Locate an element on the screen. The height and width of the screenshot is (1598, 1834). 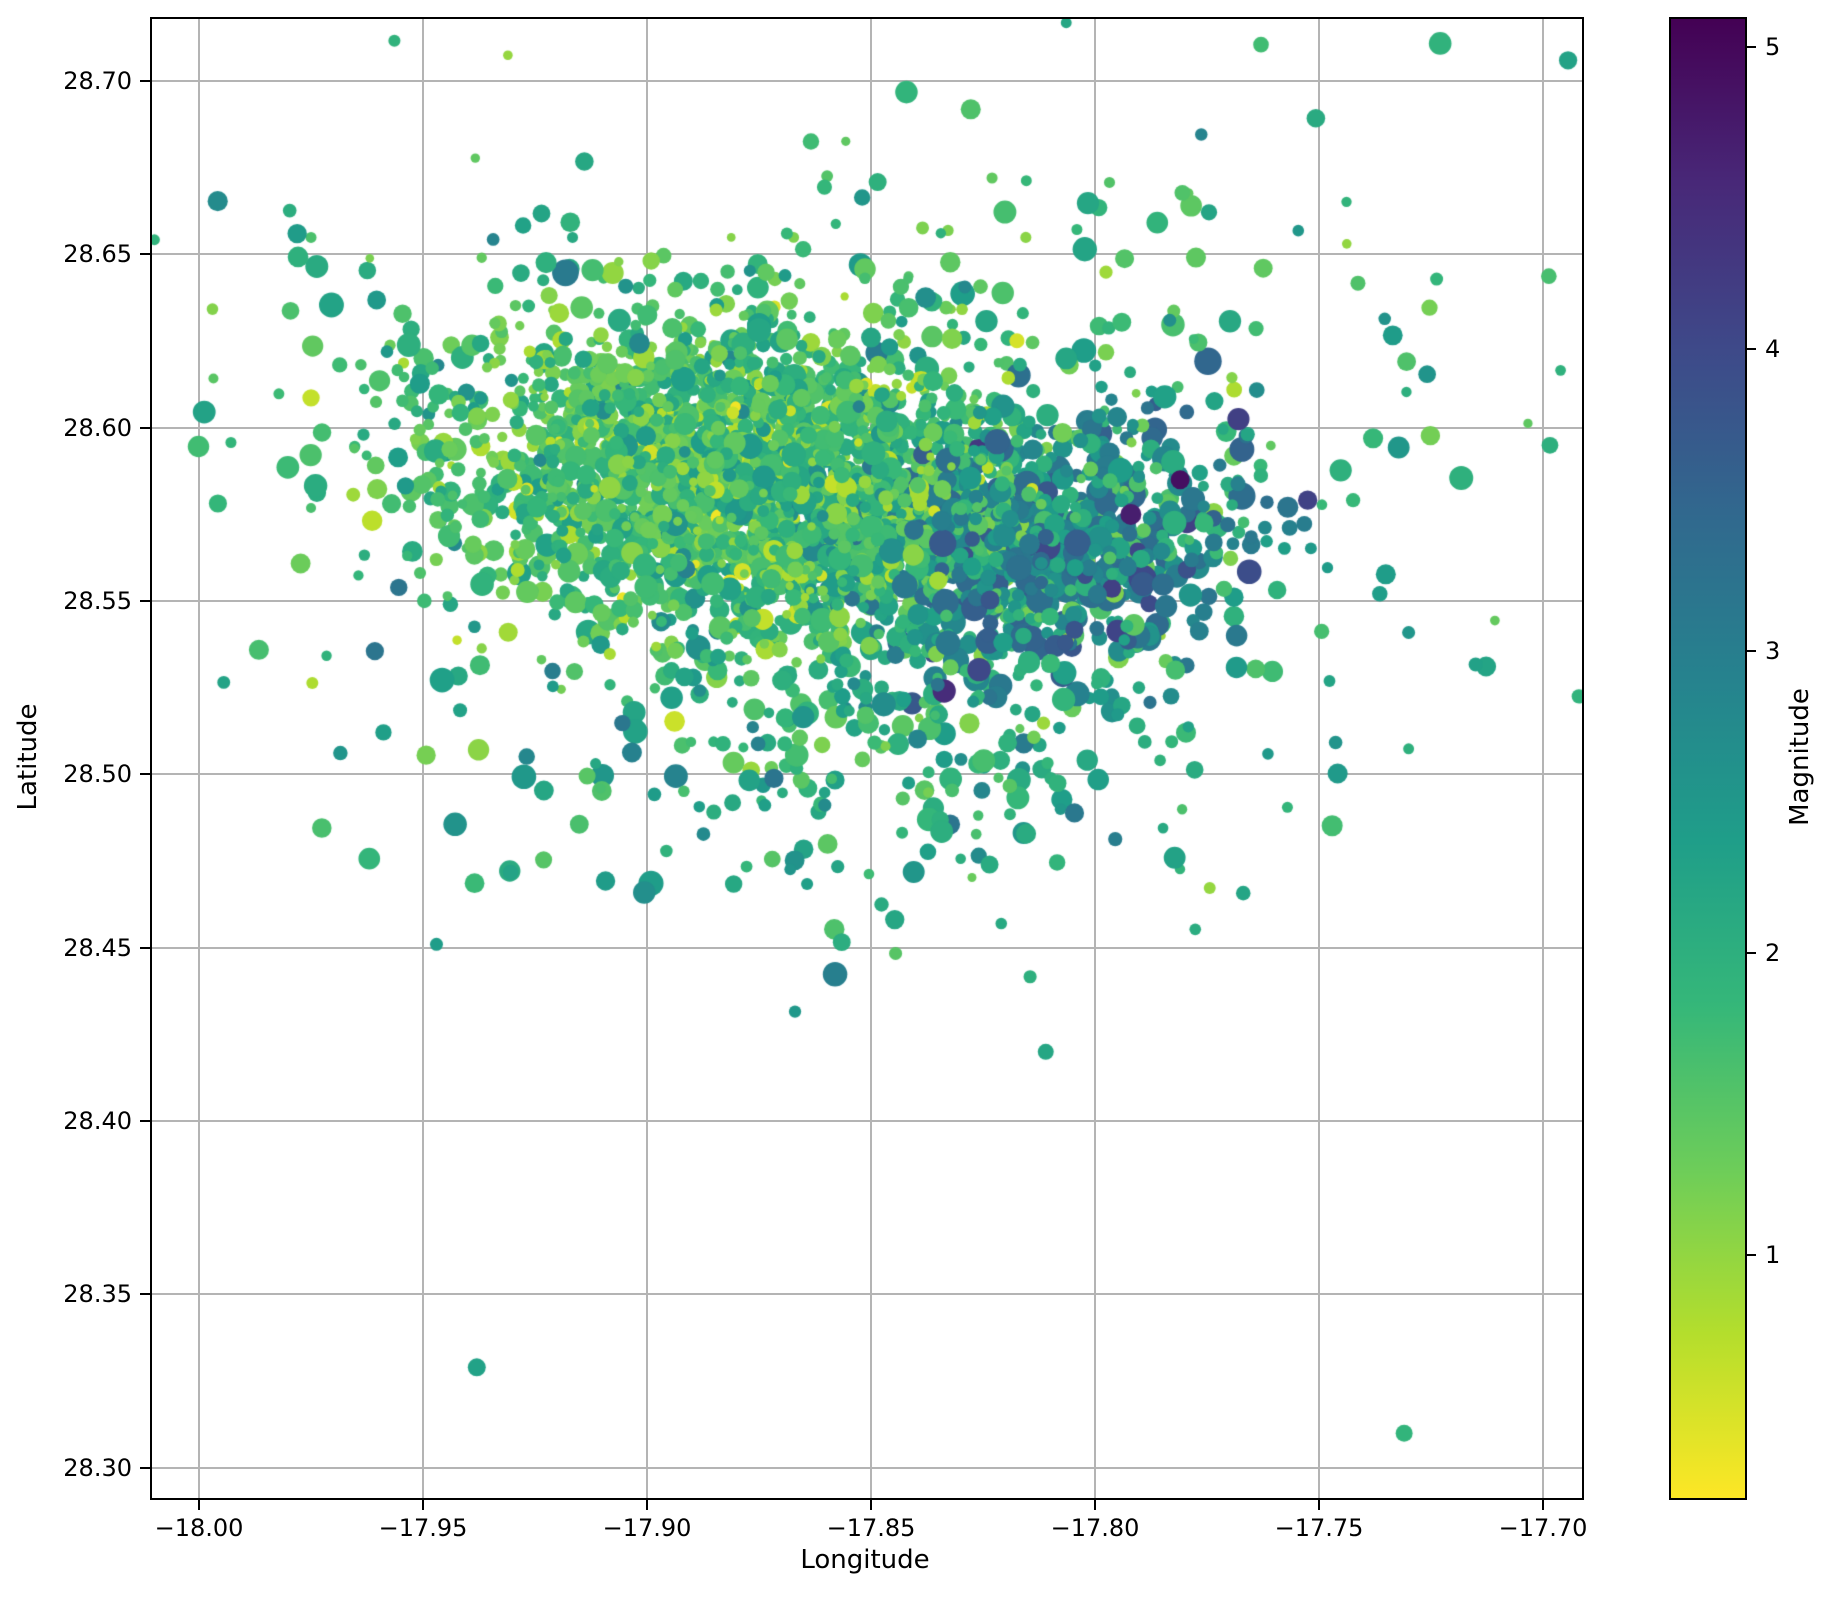
y-tick-label: 28.55 is located at coordinates (97, 601).